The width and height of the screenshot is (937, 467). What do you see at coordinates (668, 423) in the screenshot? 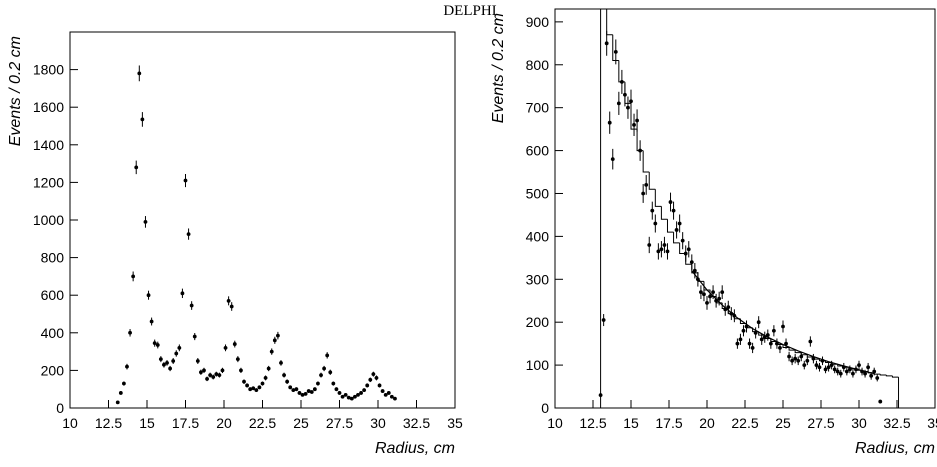
I see `x-tick-label: 17.5` at bounding box center [668, 423].